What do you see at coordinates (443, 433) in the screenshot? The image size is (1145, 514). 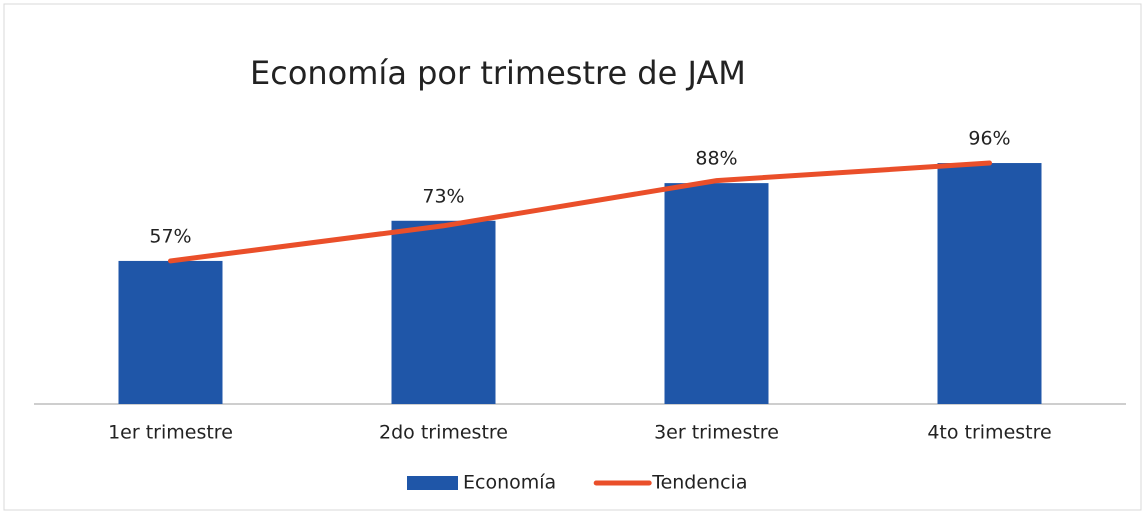 I see `x-tick-label: 2do trimestre` at bounding box center [443, 433].